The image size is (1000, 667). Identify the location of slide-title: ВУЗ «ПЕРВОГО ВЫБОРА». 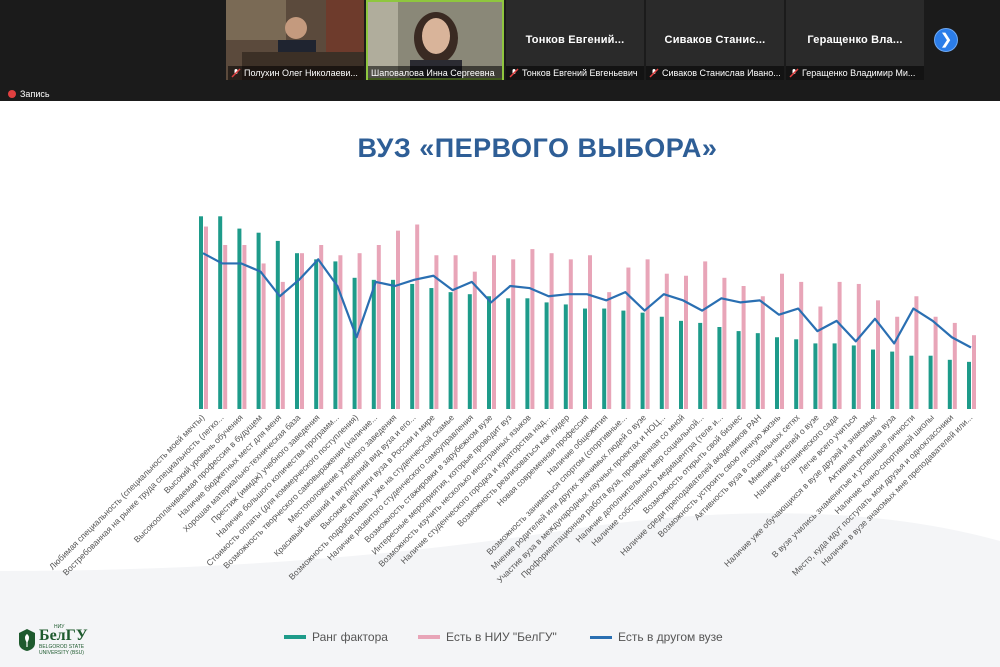
(537, 148).